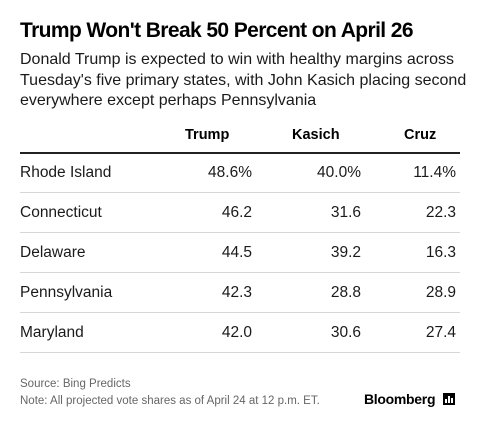 This screenshot has height=429, width=480. What do you see at coordinates (345, 332) in the screenshot?
I see `cell-kasich-value: 30.6` at bounding box center [345, 332].